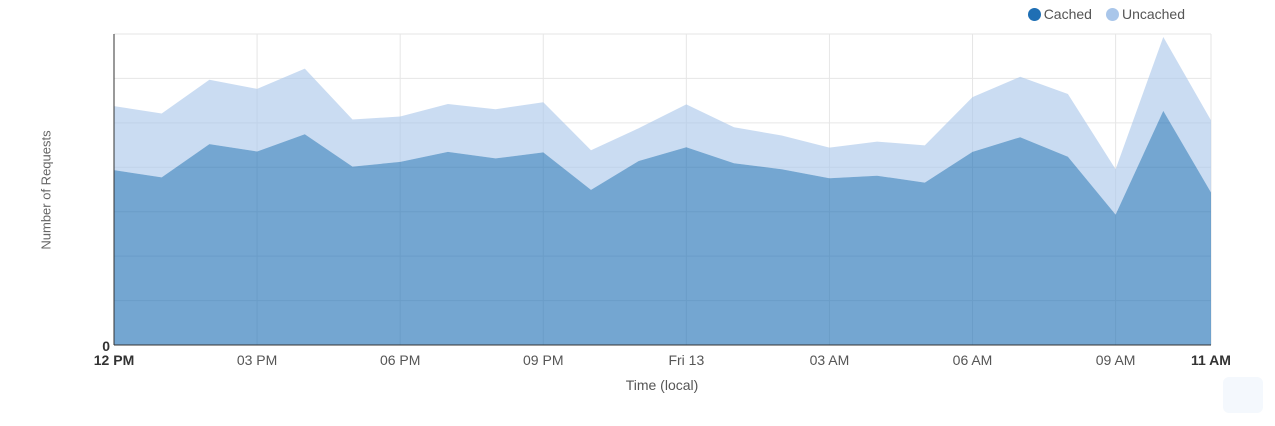 This screenshot has width=1275, height=426. Describe the element at coordinates (257, 360) in the screenshot. I see `x-tick-label: 03 PM` at that location.